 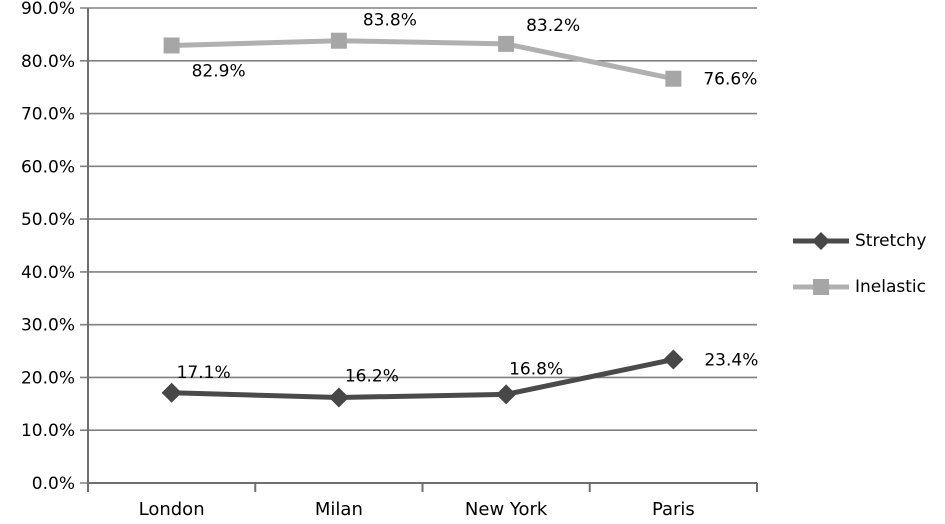 I want to click on x-category-label: London, so click(x=172, y=509).